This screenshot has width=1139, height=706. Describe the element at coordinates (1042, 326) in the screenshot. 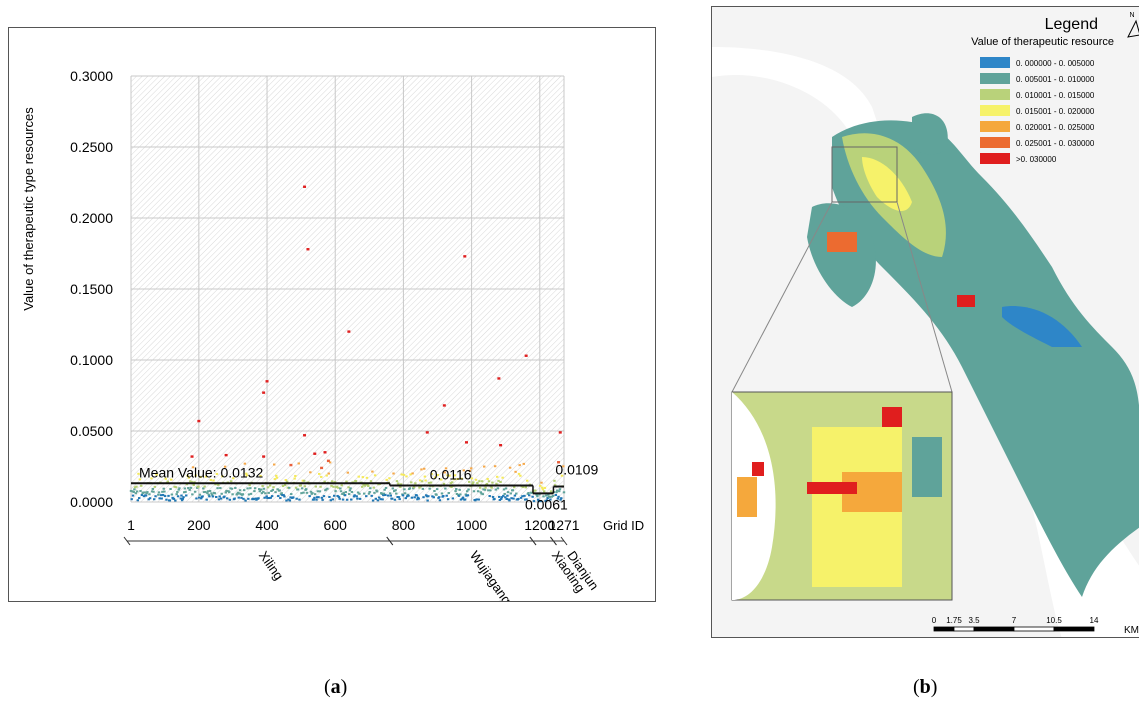

I see `district-east-blue` at that location.